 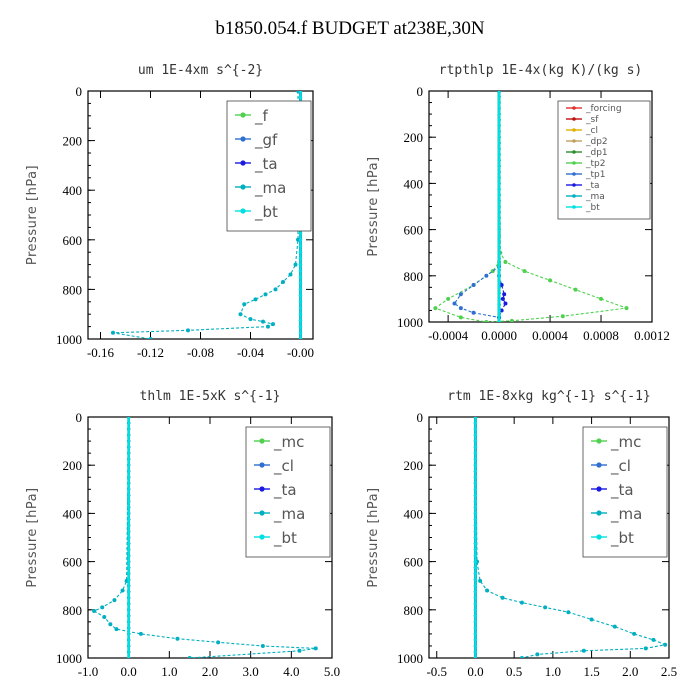 What do you see at coordinates (251, 352) in the screenshot?
I see `x-tick-label: -0.04` at bounding box center [251, 352].